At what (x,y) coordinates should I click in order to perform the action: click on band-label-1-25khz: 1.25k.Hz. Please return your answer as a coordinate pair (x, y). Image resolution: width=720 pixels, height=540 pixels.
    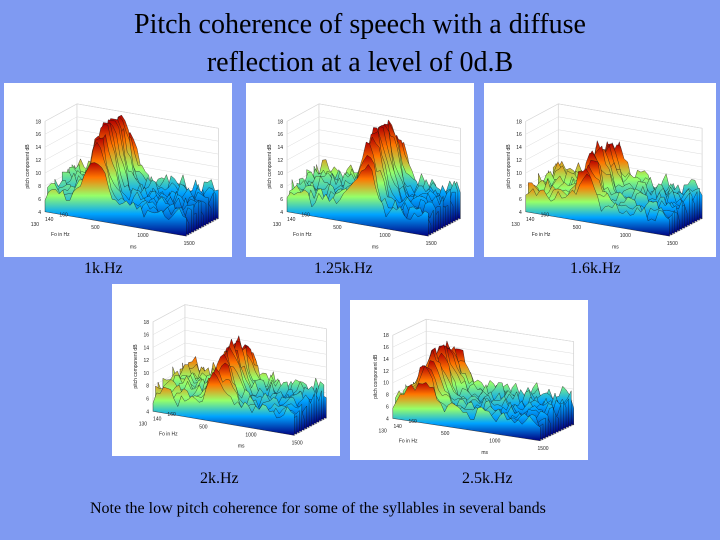
    Looking at the image, I should click on (343, 268).